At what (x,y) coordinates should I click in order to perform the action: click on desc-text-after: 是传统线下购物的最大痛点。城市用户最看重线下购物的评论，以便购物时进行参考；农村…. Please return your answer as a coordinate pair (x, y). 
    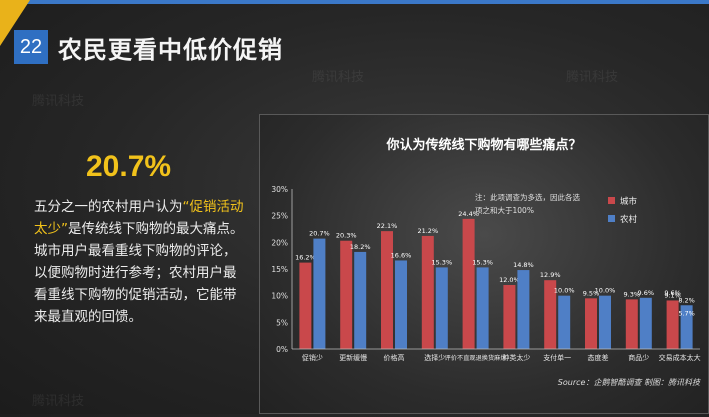
    Looking at the image, I should click on (139, 273).